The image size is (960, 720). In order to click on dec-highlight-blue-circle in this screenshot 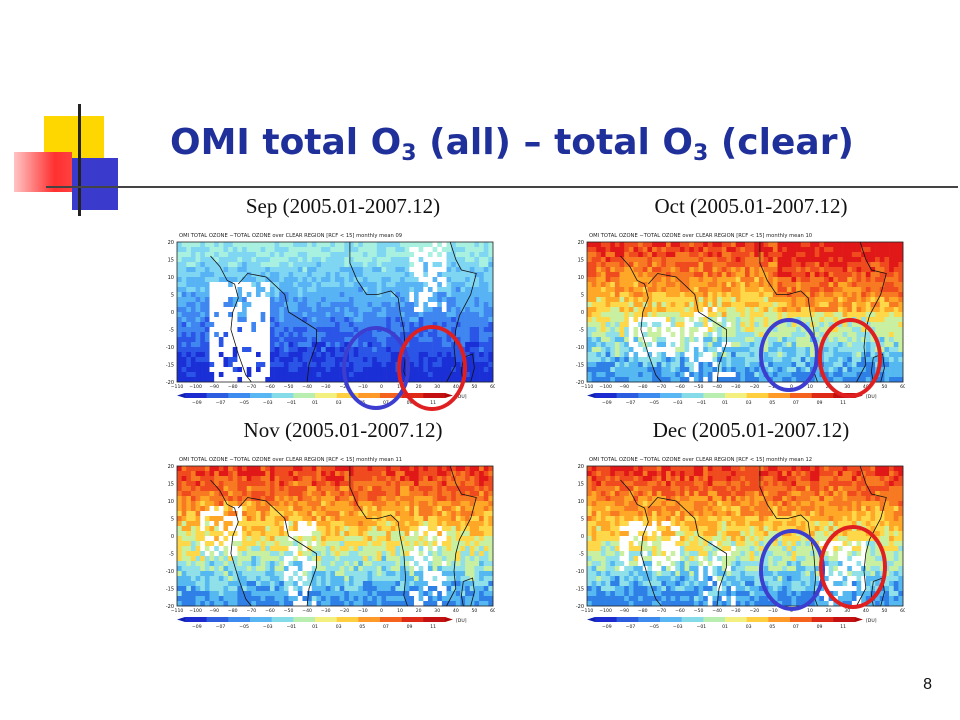, I will do `click(792, 570)`.